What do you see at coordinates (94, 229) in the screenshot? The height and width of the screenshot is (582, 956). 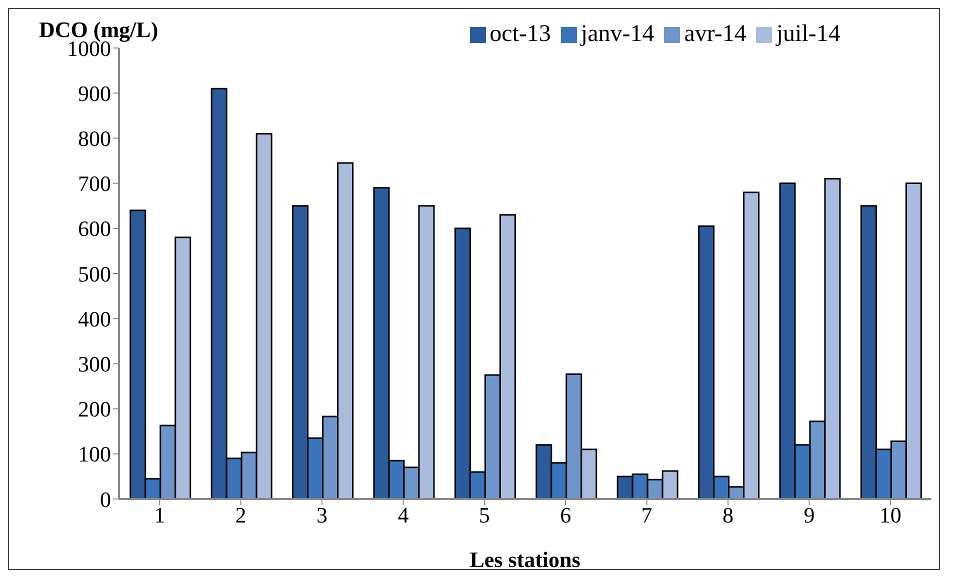 I see `y-tick-label: 600` at bounding box center [94, 229].